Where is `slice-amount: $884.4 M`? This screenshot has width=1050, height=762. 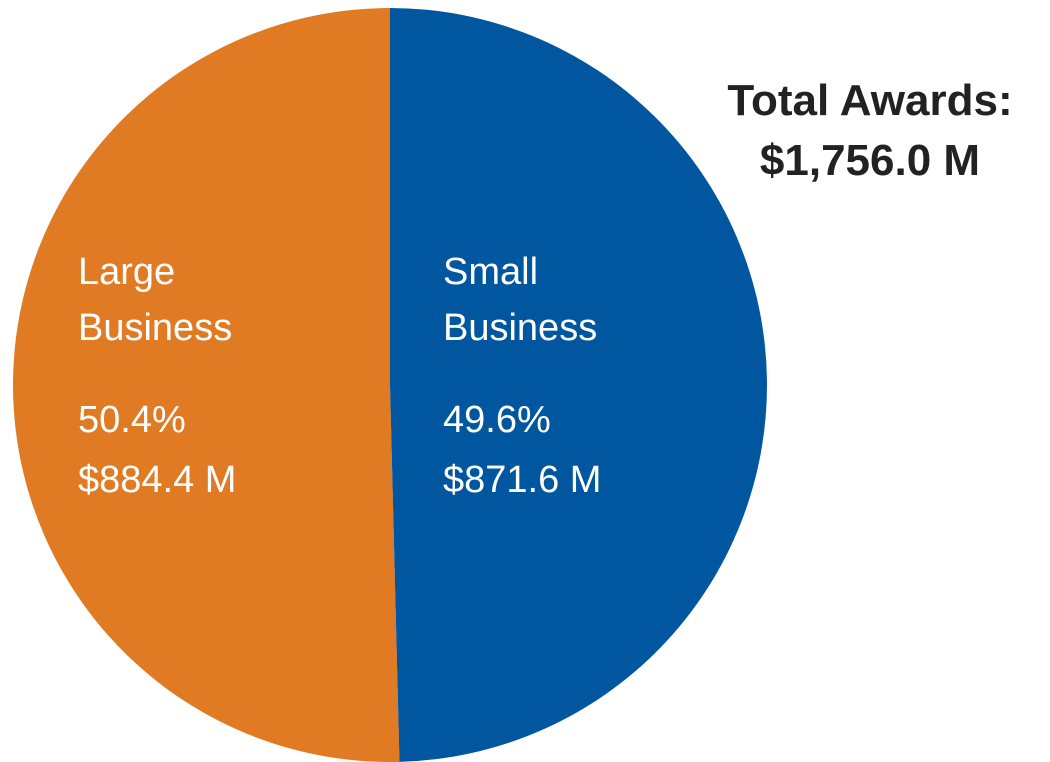
slice-amount: $884.4 M is located at coordinates (157, 480).